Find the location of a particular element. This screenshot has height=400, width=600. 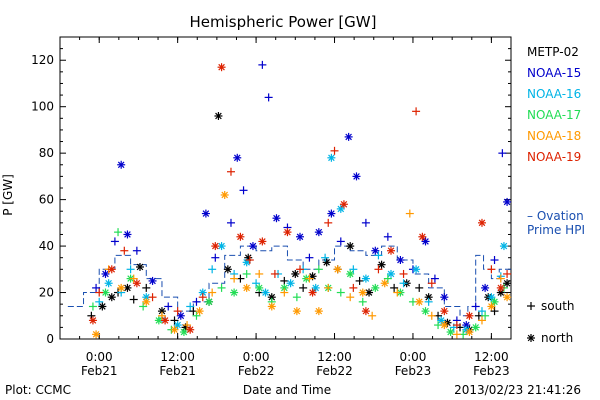

legend-label-south: south is located at coordinates (558, 306).